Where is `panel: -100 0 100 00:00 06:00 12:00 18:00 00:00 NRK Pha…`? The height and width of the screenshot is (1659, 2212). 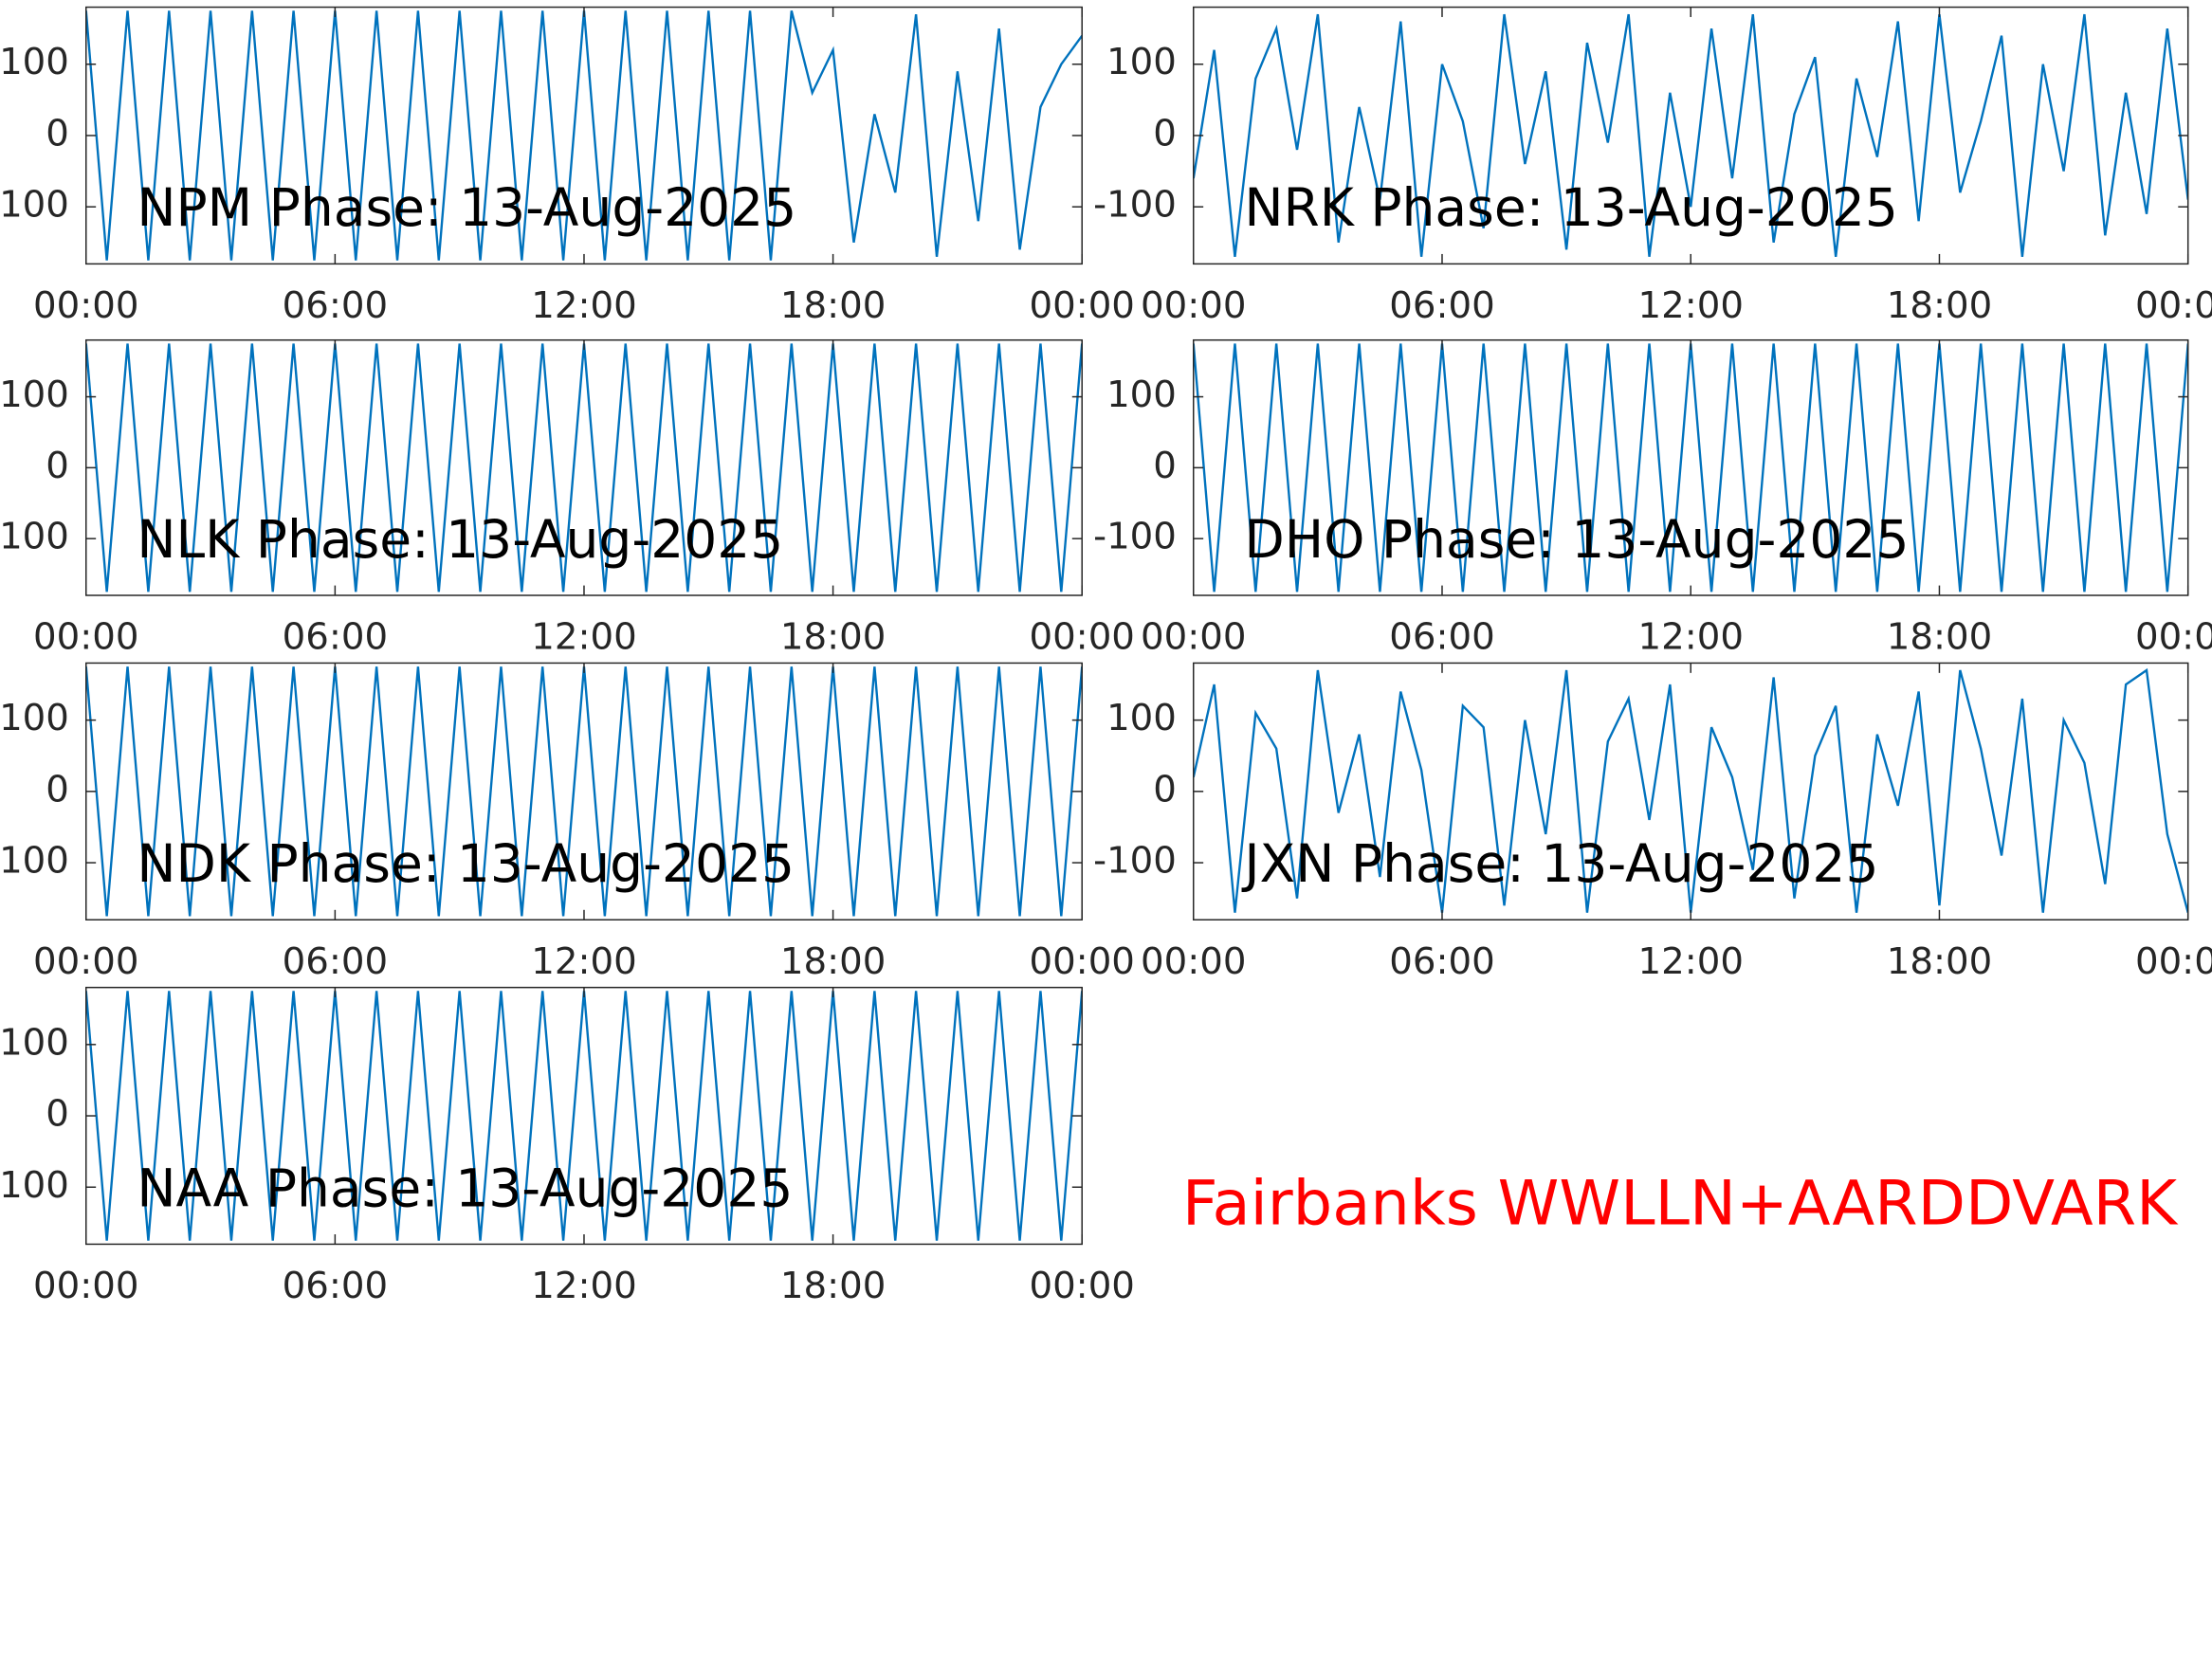 panel: -100 0 100 00:00 06:00 12:00 18:00 00:00 NRK Pha… is located at coordinates (1652, 166).